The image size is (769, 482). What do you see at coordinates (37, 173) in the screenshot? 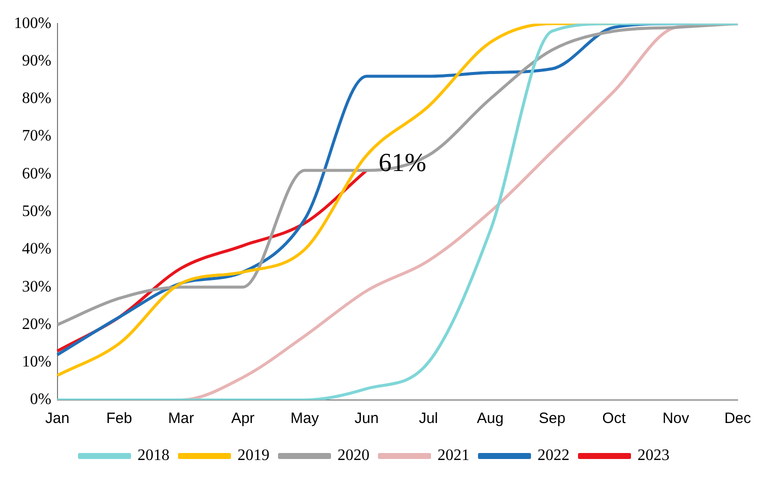
I see `y-tick-label: 60%` at bounding box center [37, 173].